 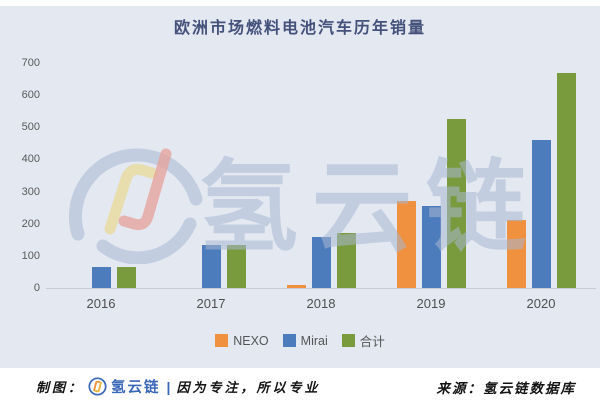 I want to click on legend-swatch-NEXO, so click(x=222, y=340).